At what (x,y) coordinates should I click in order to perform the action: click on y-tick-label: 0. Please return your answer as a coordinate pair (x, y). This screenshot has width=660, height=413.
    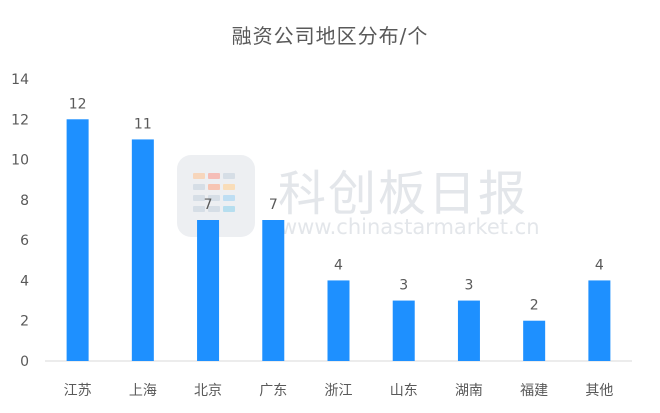
    Looking at the image, I should click on (24, 362).